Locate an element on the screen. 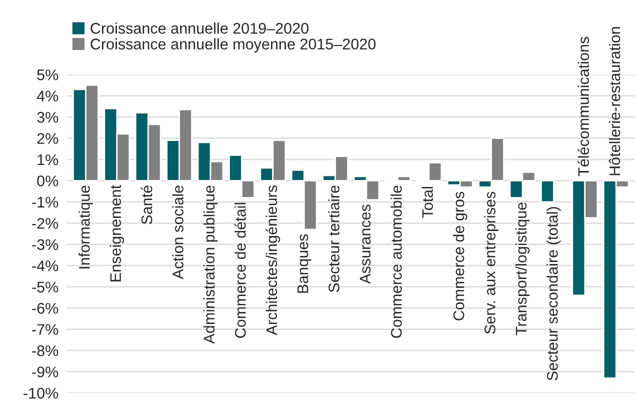  legend-label: Croissance annuelle moyenne 2015–2020 is located at coordinates (233, 45).